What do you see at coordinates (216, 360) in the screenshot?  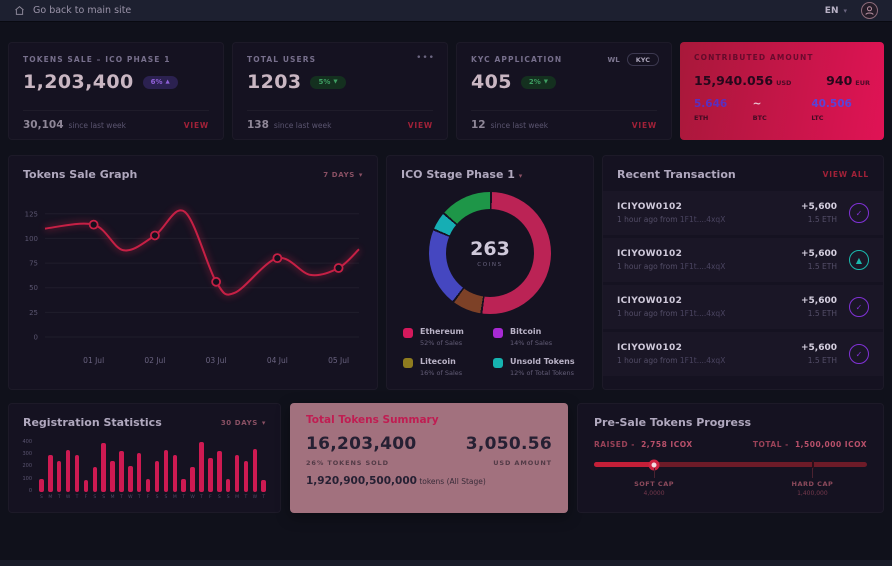 I see `svg-text: 03 Jul` at bounding box center [216, 360].